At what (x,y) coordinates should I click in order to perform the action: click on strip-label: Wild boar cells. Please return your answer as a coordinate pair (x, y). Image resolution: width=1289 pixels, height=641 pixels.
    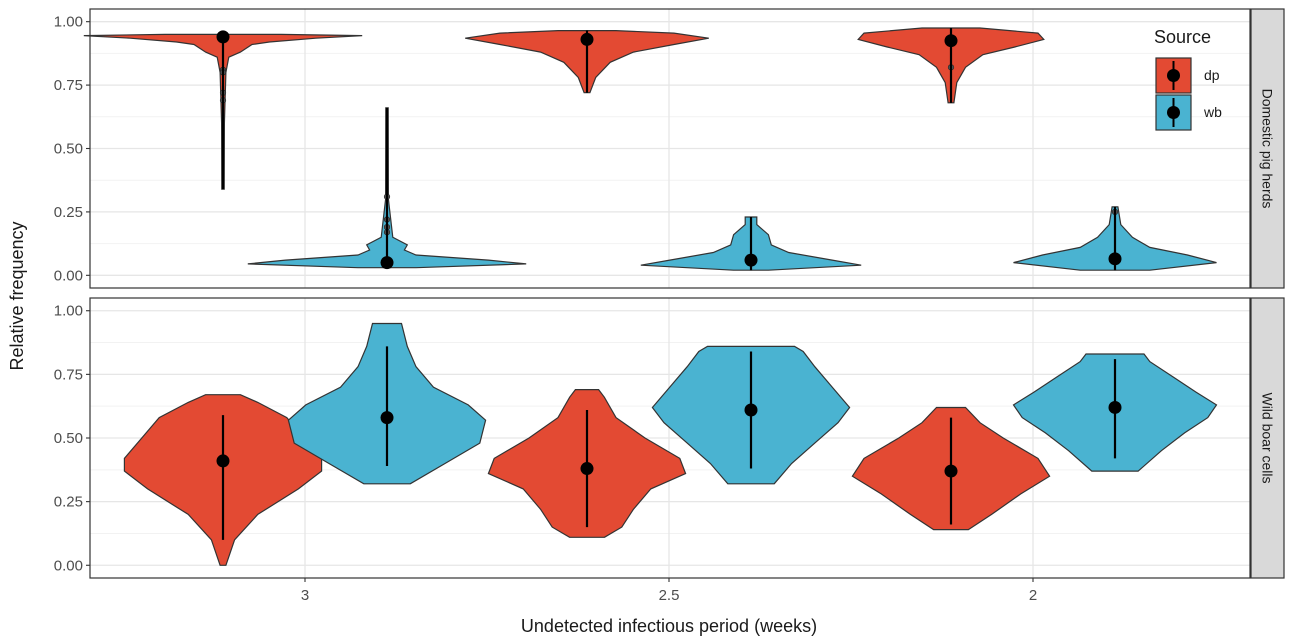
    Looking at the image, I should click on (1268, 437).